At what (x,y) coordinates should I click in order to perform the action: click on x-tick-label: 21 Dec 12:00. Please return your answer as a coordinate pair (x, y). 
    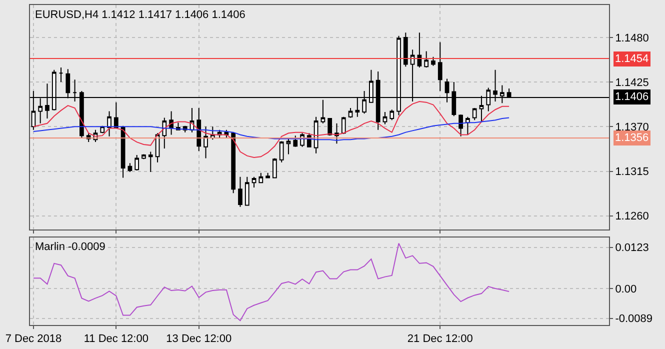
    Looking at the image, I should click on (440, 339).